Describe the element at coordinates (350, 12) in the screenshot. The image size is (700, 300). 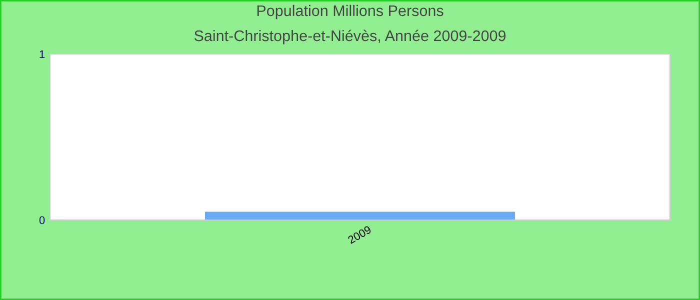
I see `chart-title: Population Millions Persons` at that location.